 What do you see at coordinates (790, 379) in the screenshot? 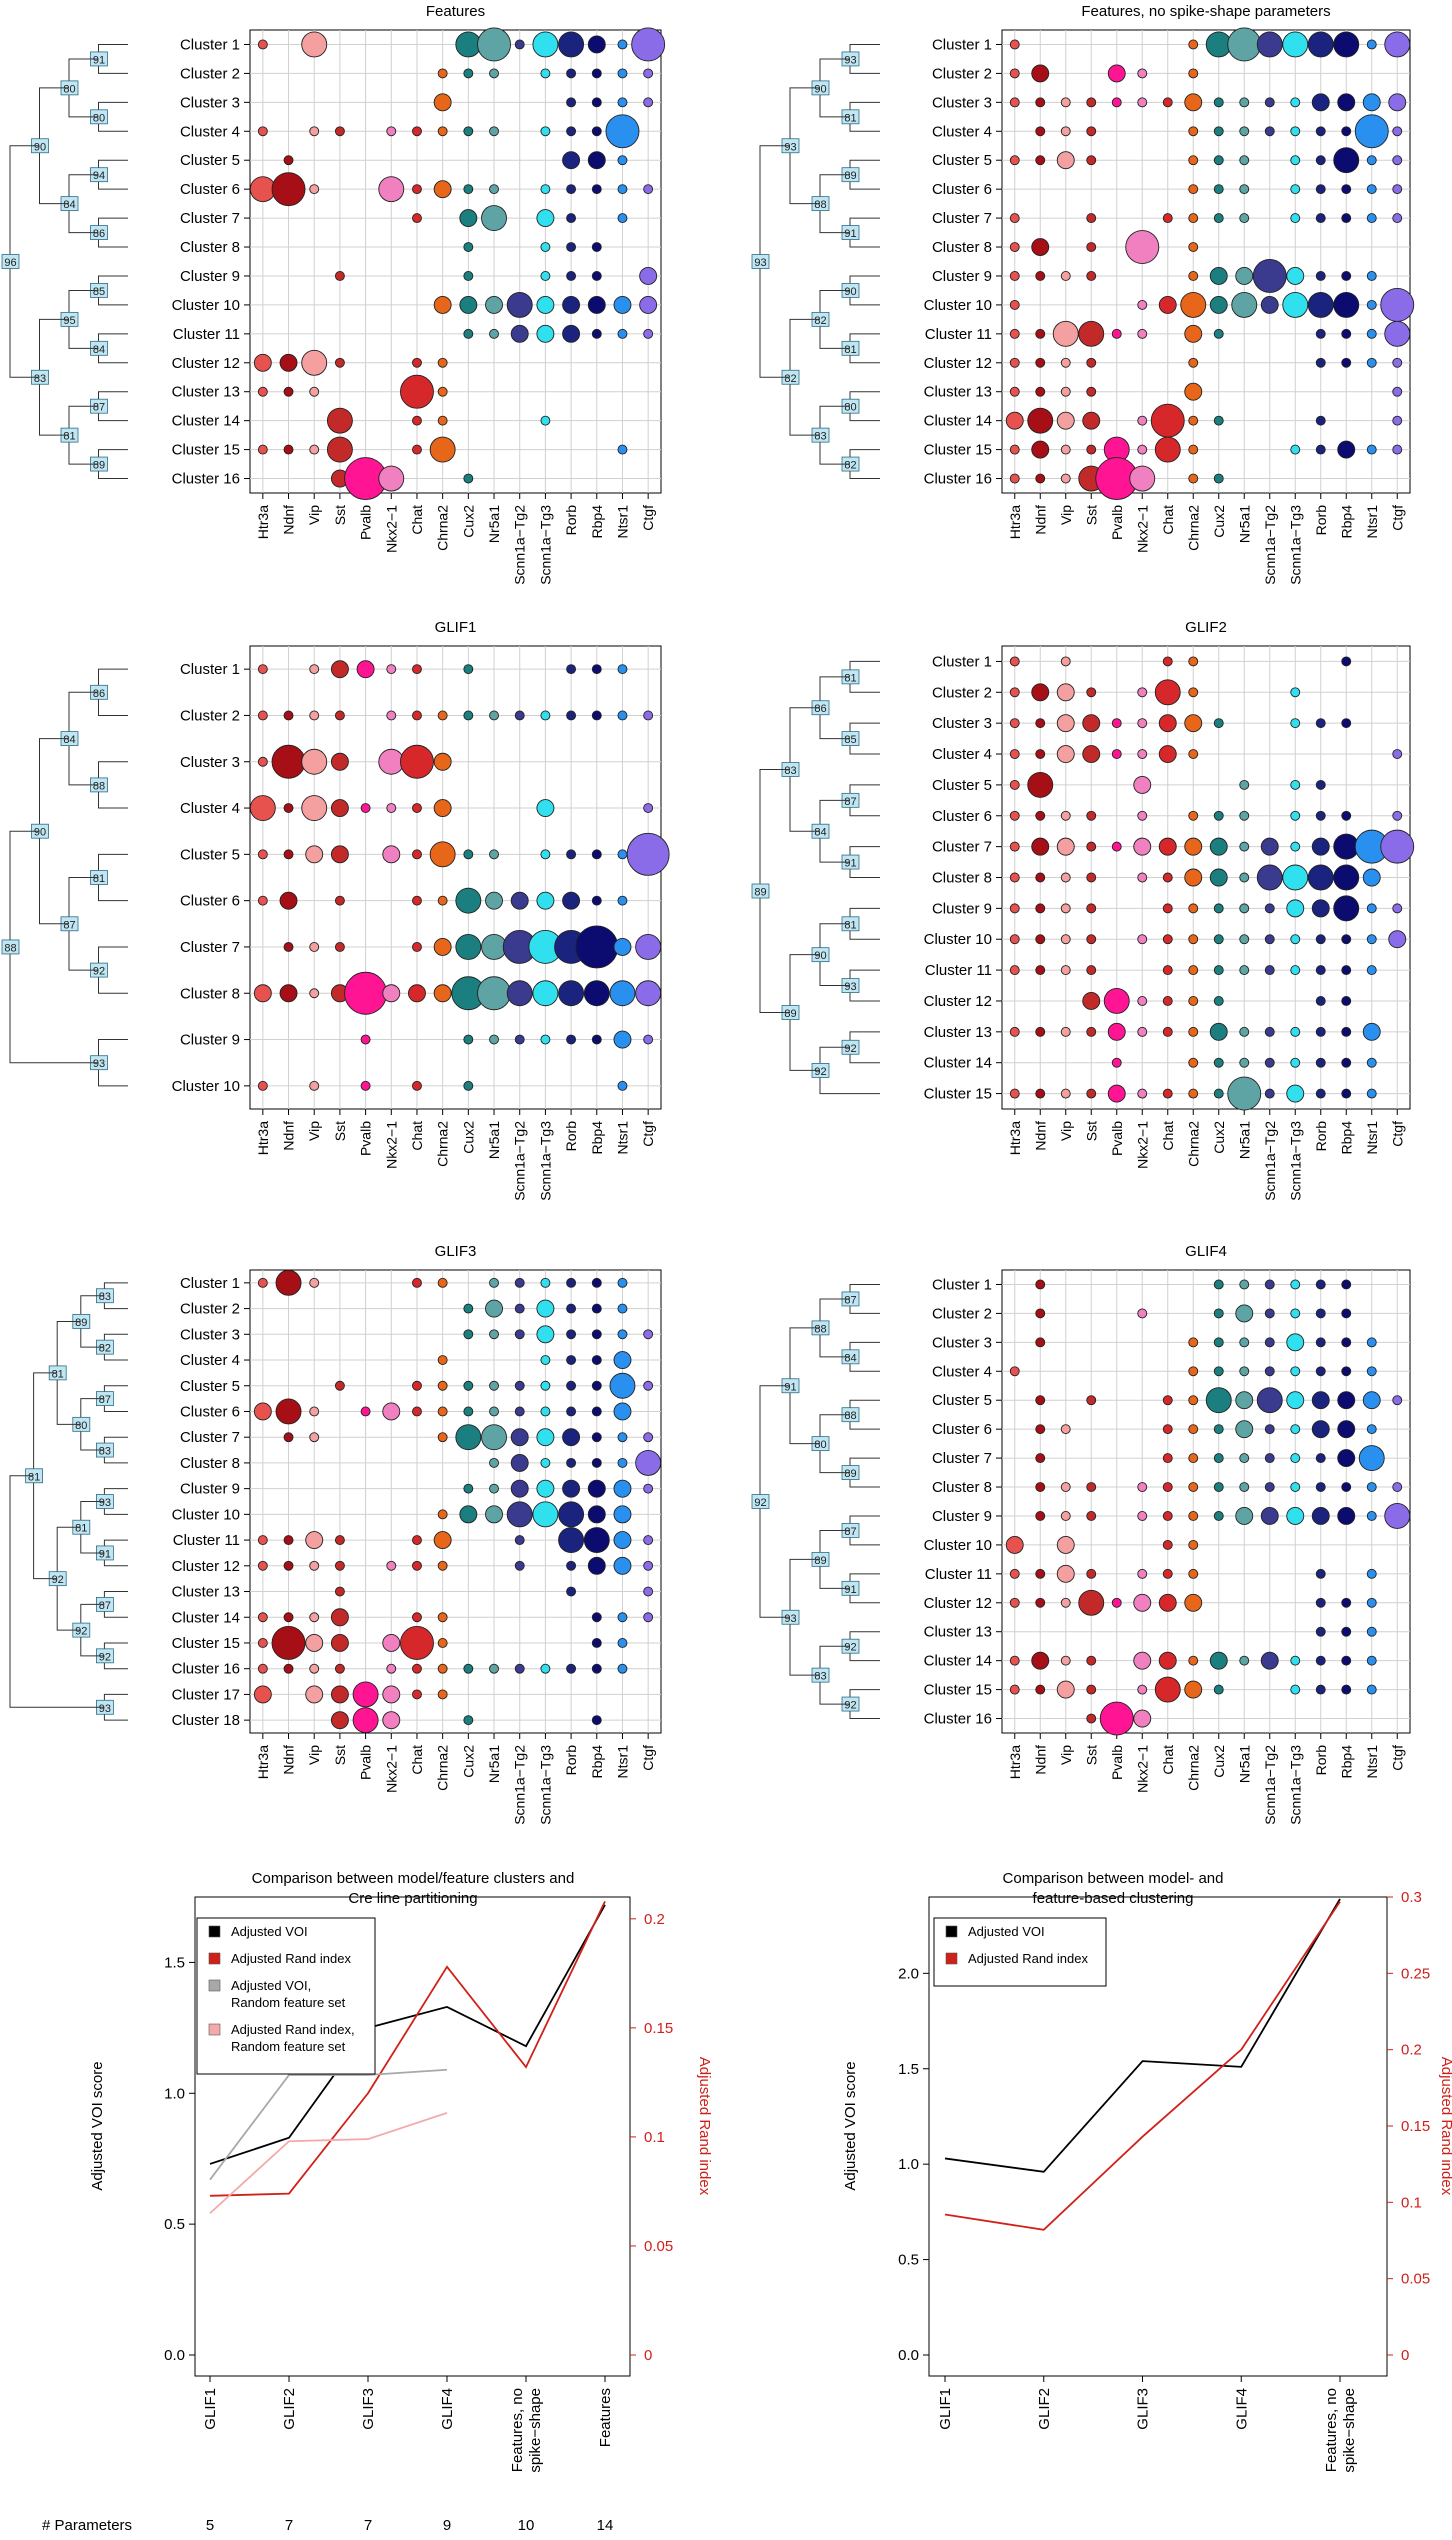
I see `node-support-label: 82` at bounding box center [790, 379].